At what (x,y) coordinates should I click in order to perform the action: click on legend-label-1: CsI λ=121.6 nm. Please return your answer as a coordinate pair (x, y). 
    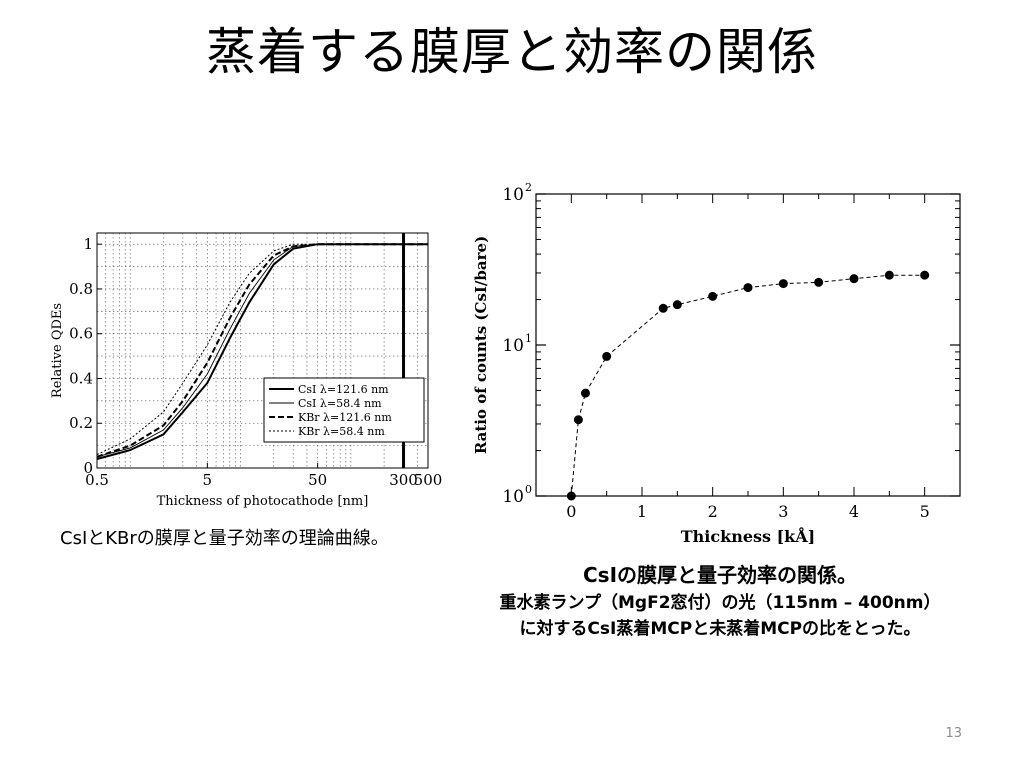
    Looking at the image, I should click on (343, 389).